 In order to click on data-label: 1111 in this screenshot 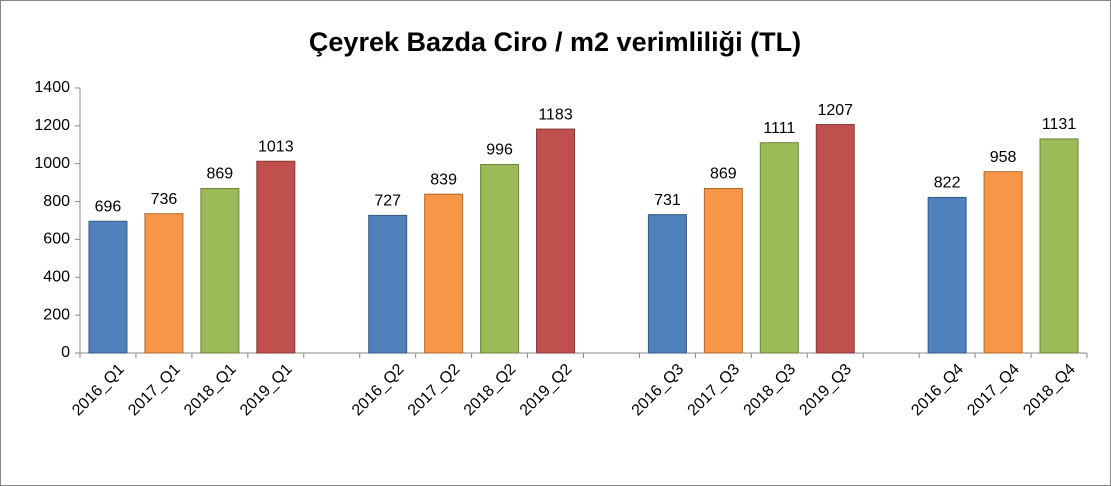, I will do `click(779, 128)`.